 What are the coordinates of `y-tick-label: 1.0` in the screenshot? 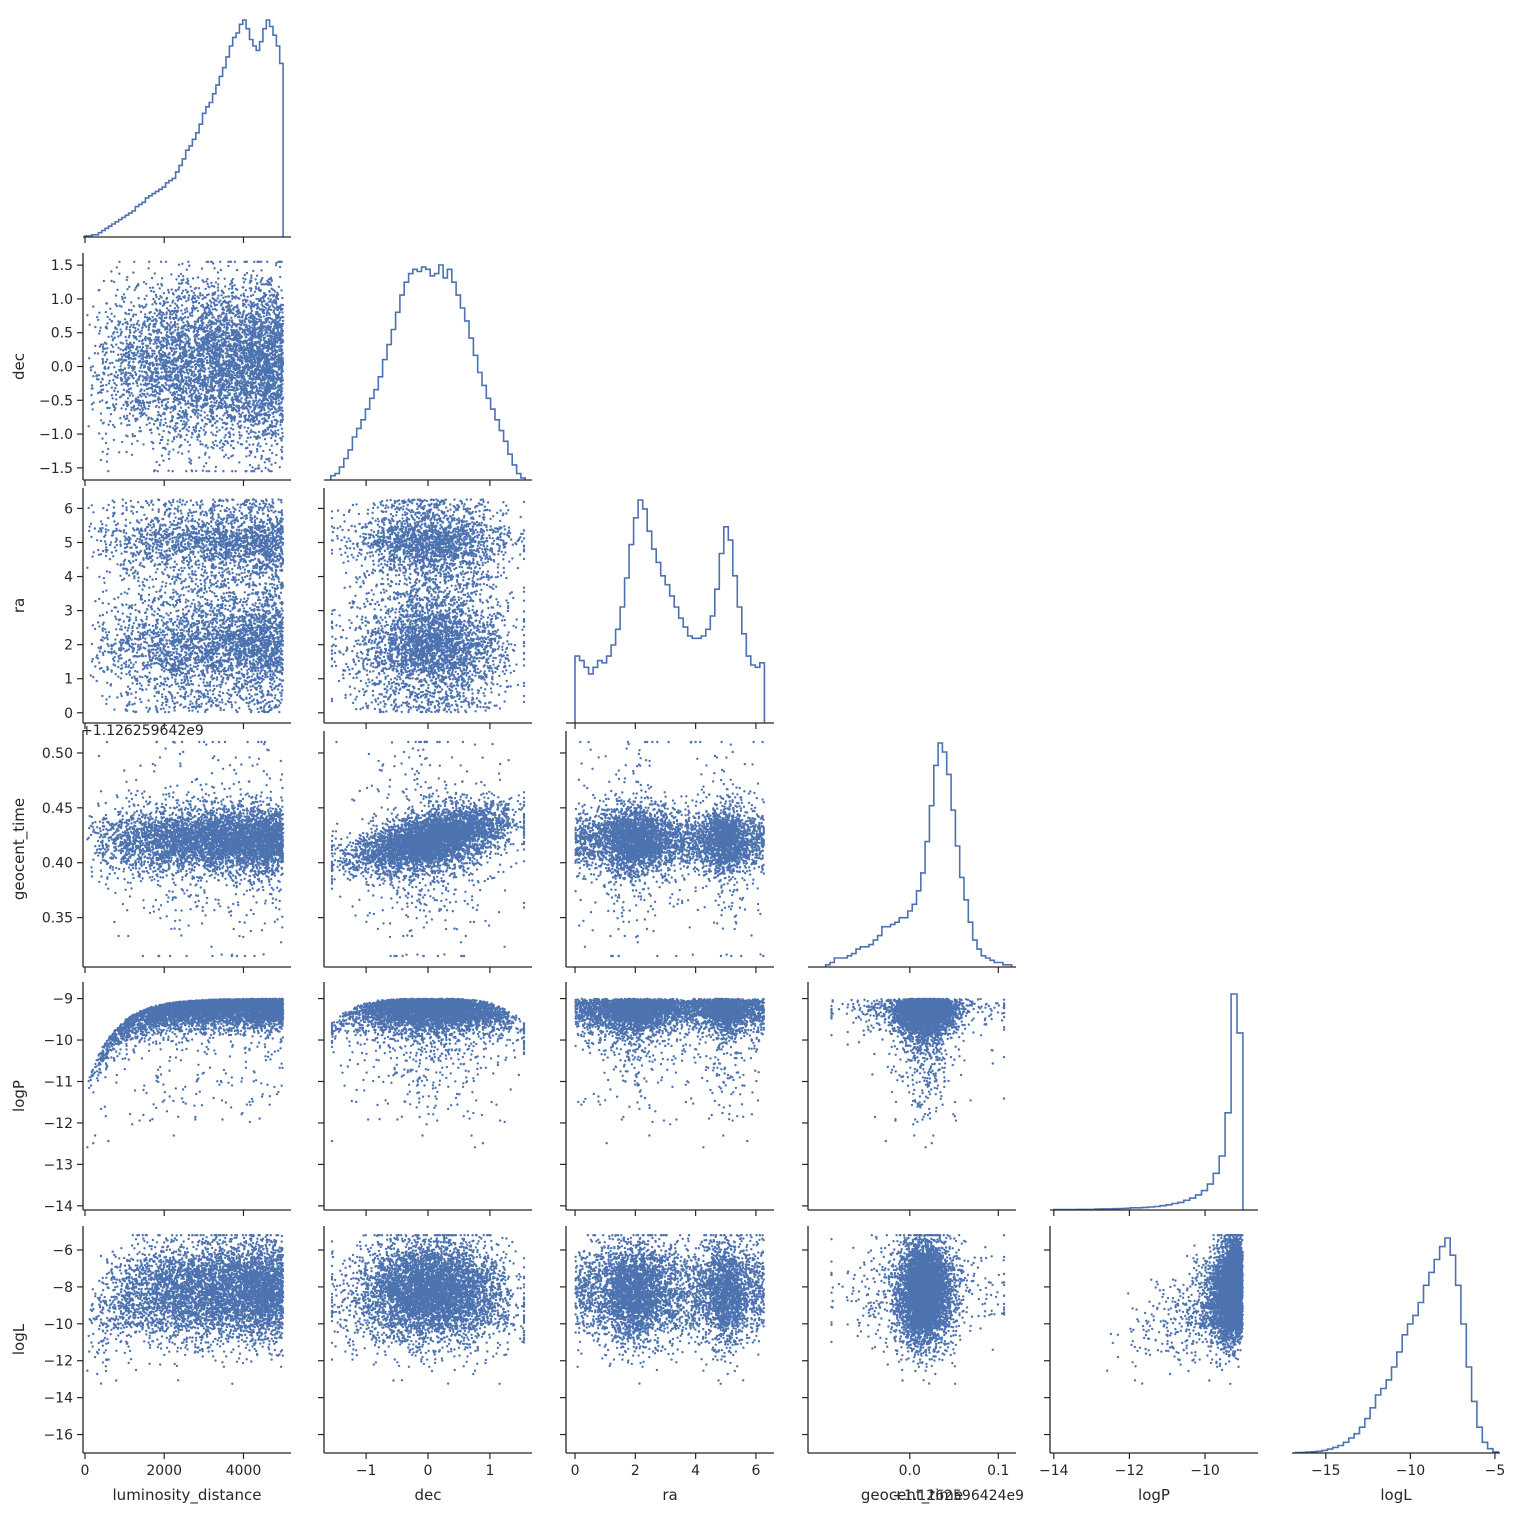 It's located at (62, 300).